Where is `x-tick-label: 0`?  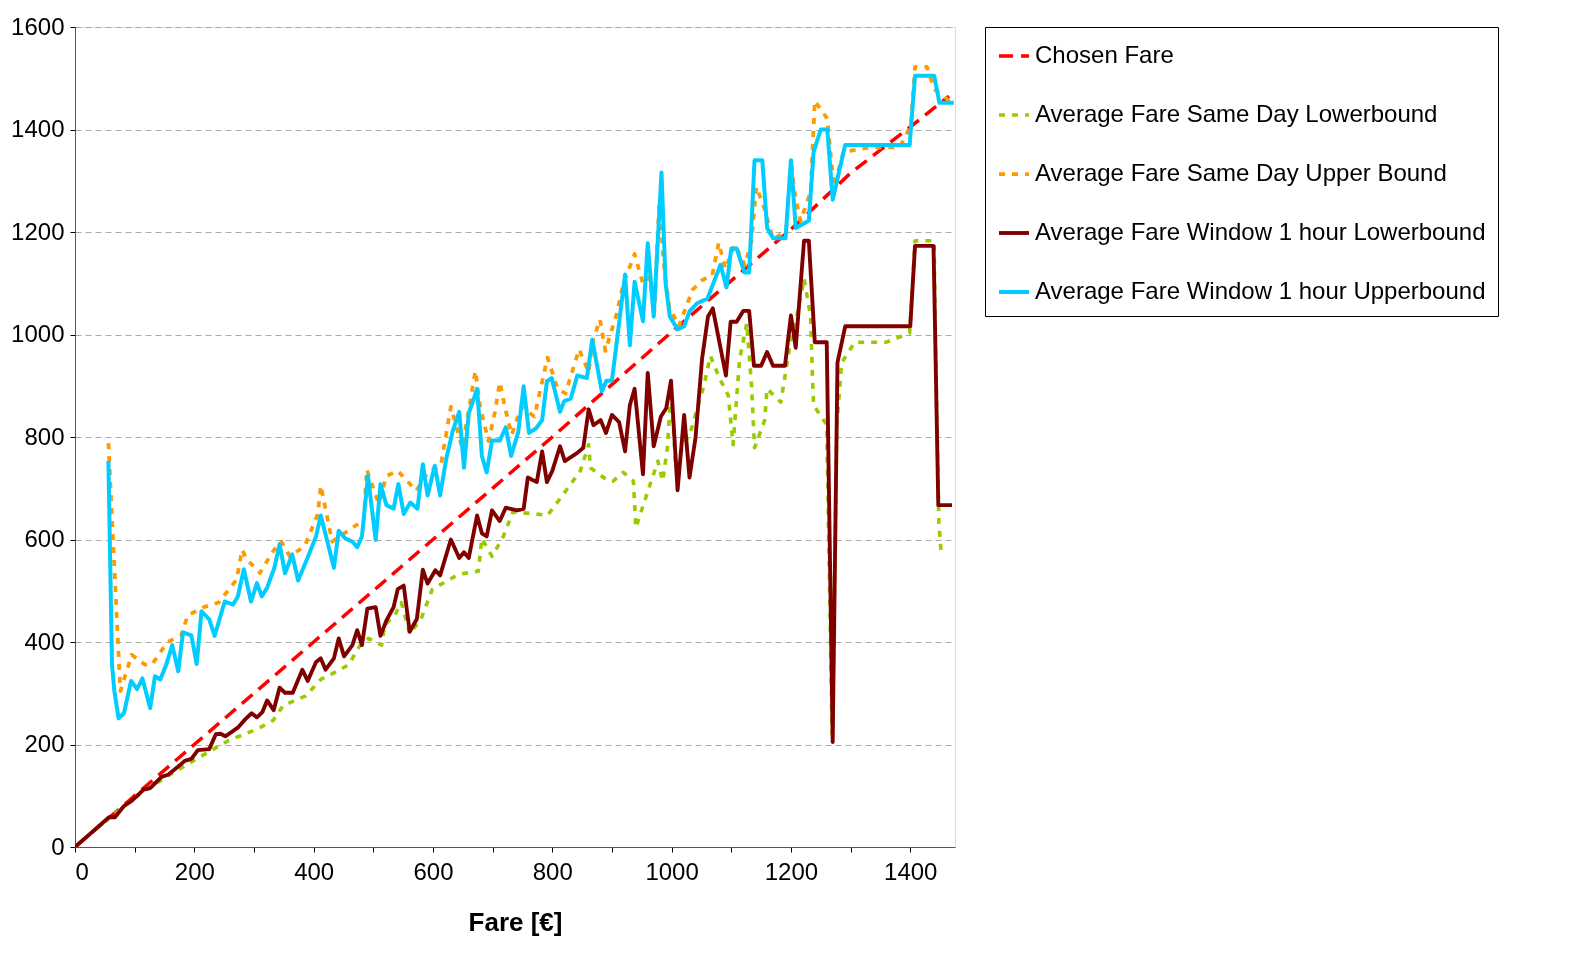 x-tick-label: 0 is located at coordinates (82, 871).